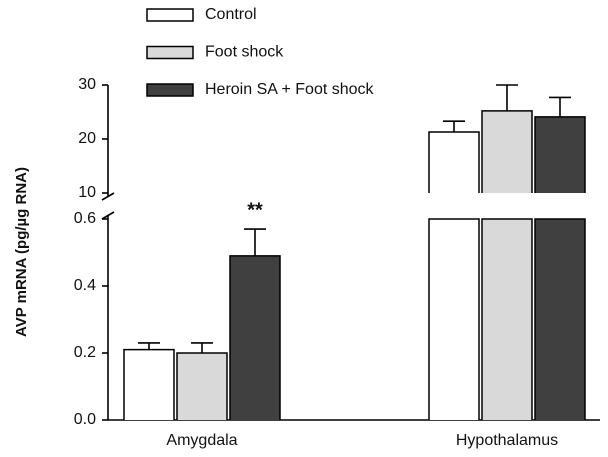 The height and width of the screenshot is (457, 608). What do you see at coordinates (231, 14) in the screenshot?
I see `legend-label: Control` at bounding box center [231, 14].